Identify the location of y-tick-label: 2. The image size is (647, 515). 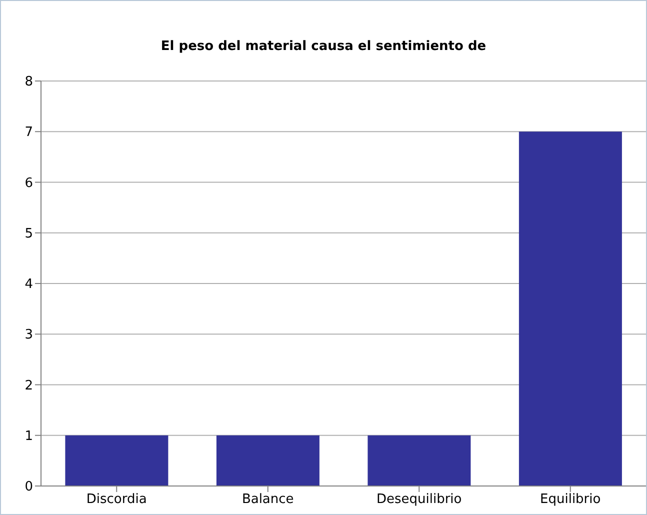
(28, 386).